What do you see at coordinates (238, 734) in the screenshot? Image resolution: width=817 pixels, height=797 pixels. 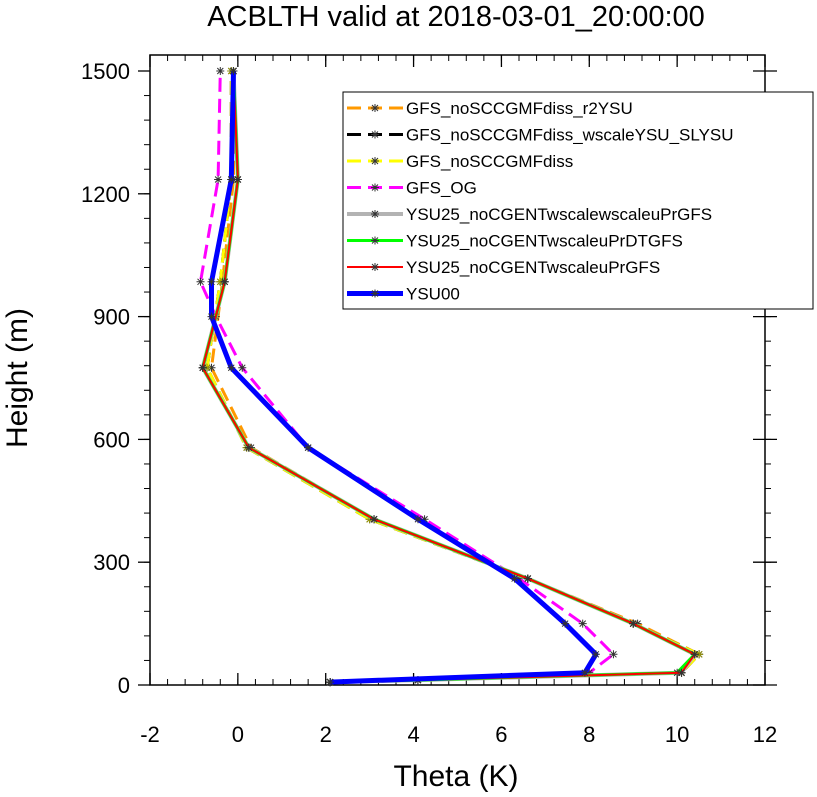 I see `x-tick-label: 0` at bounding box center [238, 734].